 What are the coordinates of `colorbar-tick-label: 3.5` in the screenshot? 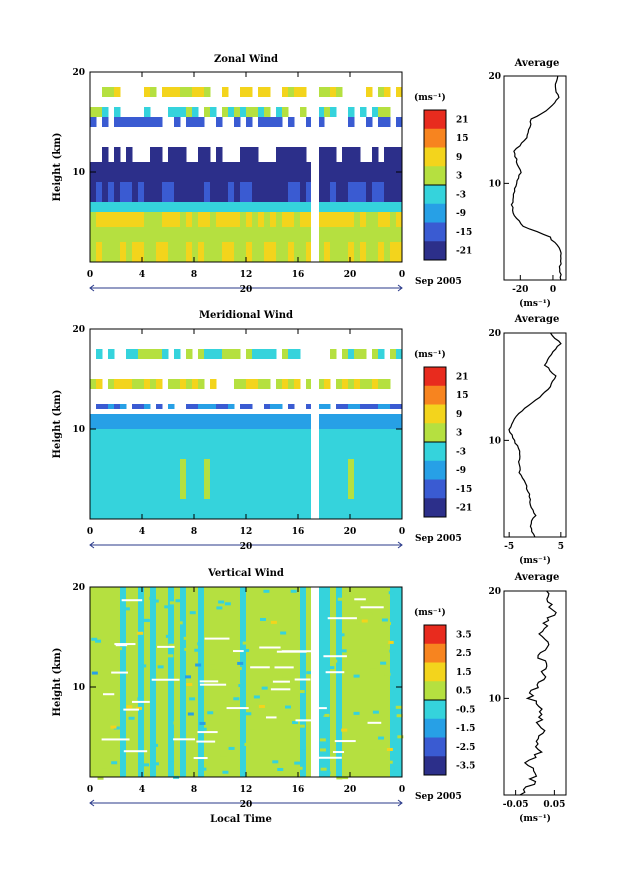 It's located at (464, 635).